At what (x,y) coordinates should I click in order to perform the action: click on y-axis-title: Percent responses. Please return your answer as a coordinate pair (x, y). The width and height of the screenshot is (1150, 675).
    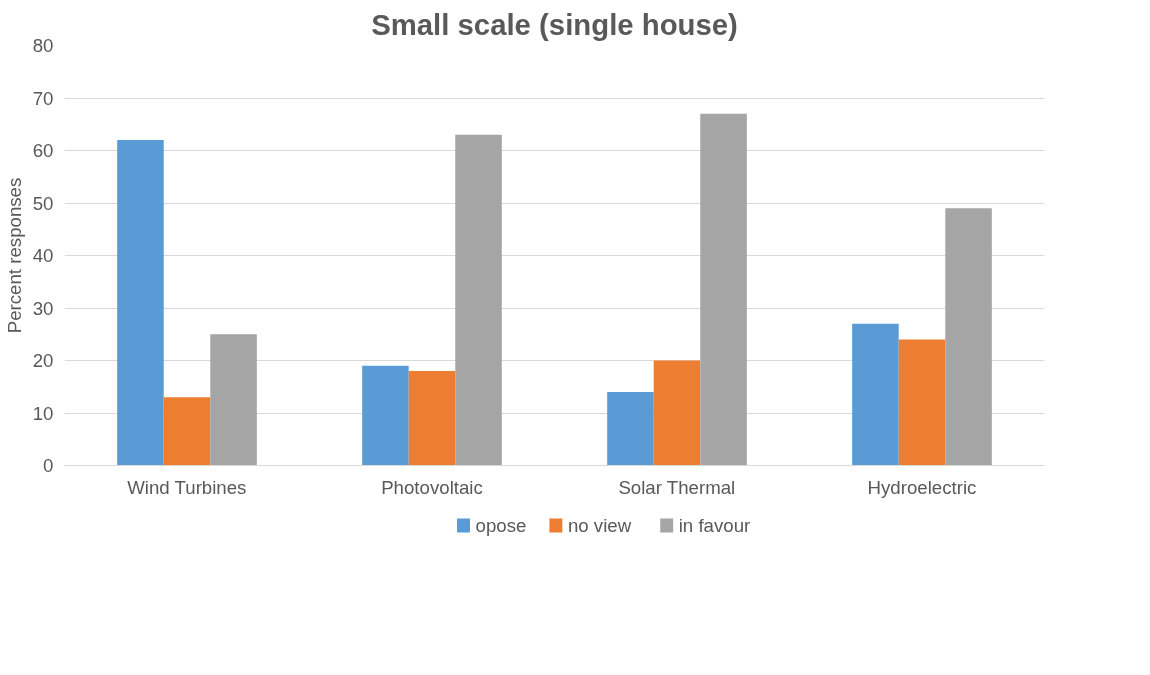
    Looking at the image, I should click on (14, 255).